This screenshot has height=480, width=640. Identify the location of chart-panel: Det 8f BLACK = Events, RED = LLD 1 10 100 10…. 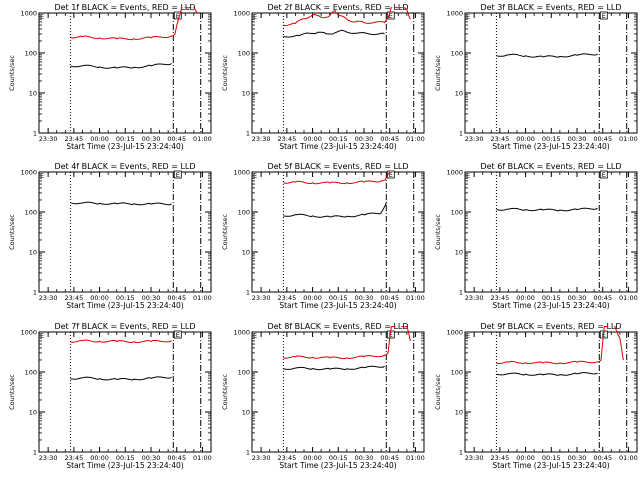
(323, 396).